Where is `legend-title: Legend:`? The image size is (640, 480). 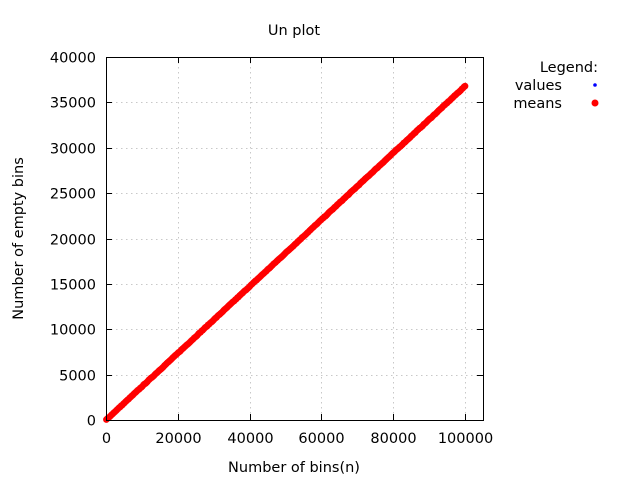
legend-title: Legend: is located at coordinates (569, 68).